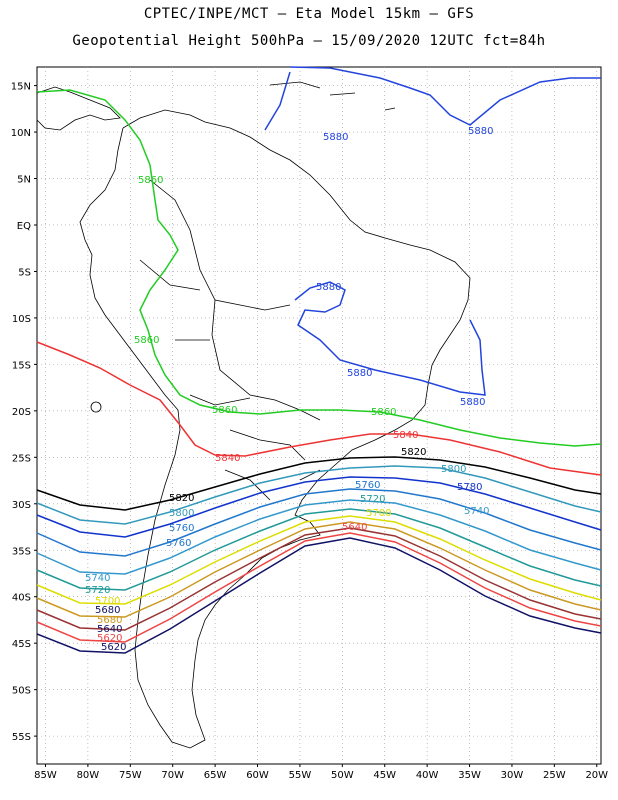 The image size is (618, 800). What do you see at coordinates (21, 365) in the screenshot?
I see `lat-label: 15S` at bounding box center [21, 365].